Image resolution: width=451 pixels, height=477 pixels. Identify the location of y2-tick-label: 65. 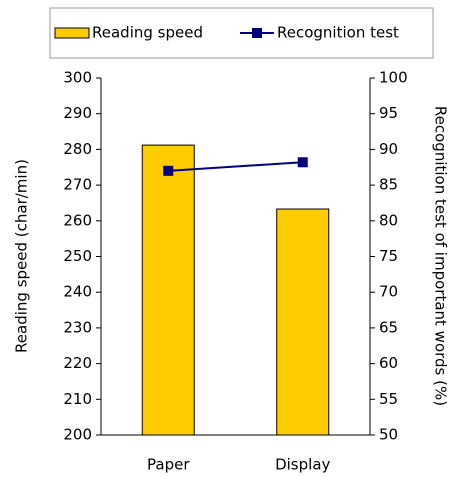
(388, 327).